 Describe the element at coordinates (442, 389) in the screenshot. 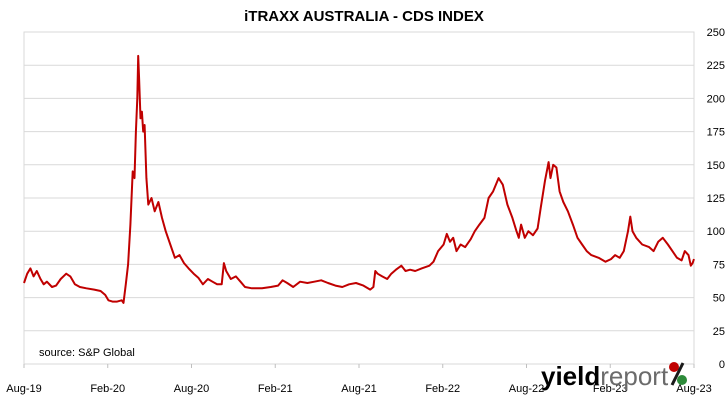

I see `x-tick-label: Feb-22` at that location.